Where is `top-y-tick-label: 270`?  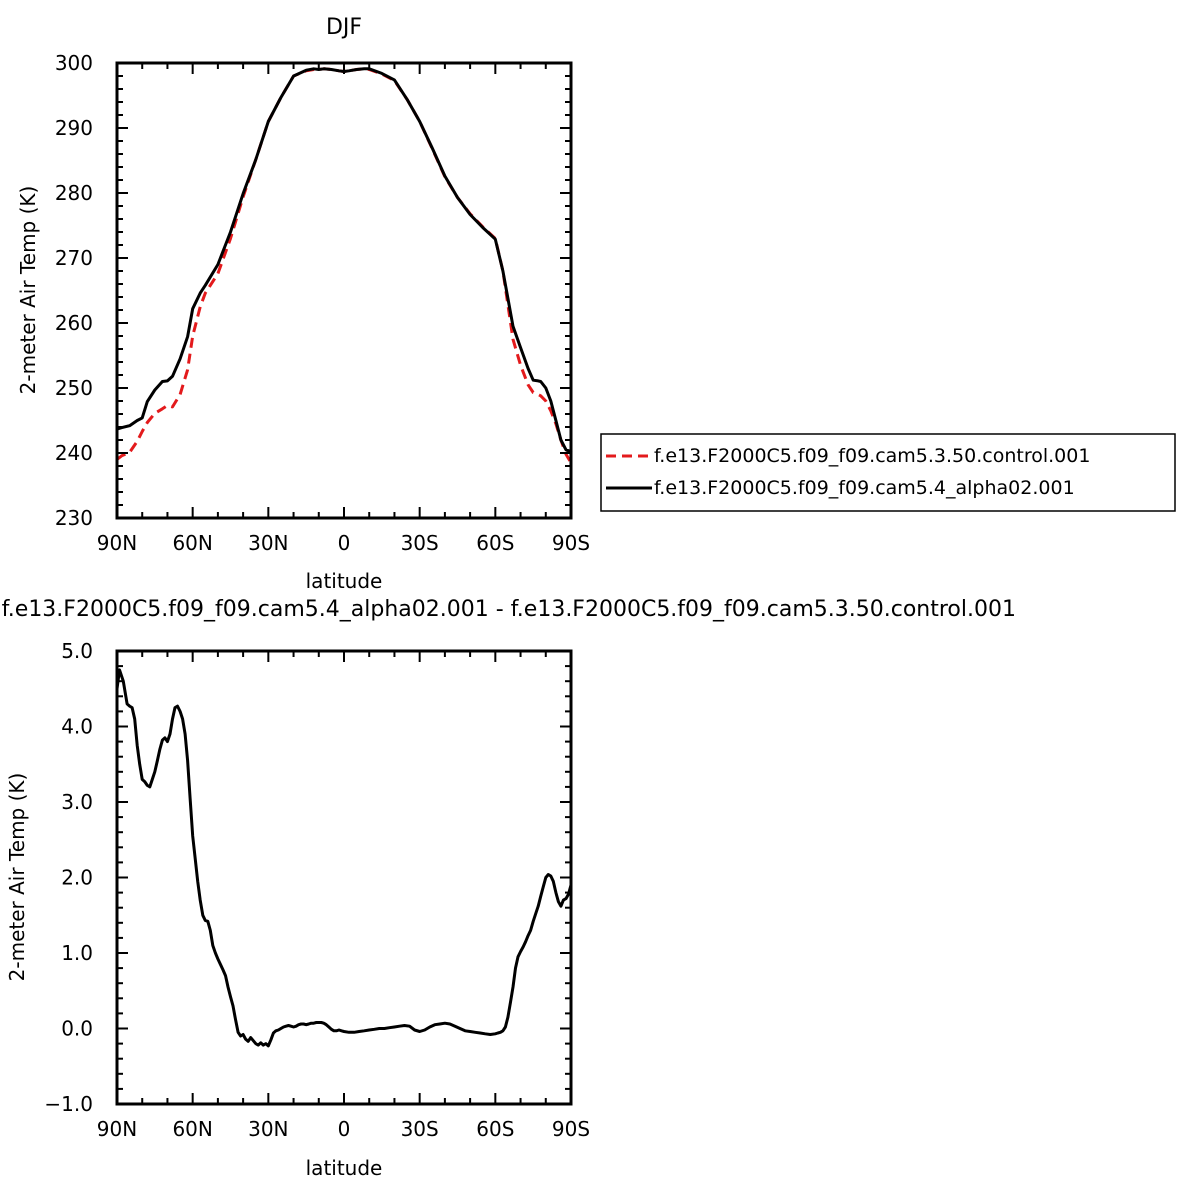 top-y-tick-label: 270 is located at coordinates (74, 258).